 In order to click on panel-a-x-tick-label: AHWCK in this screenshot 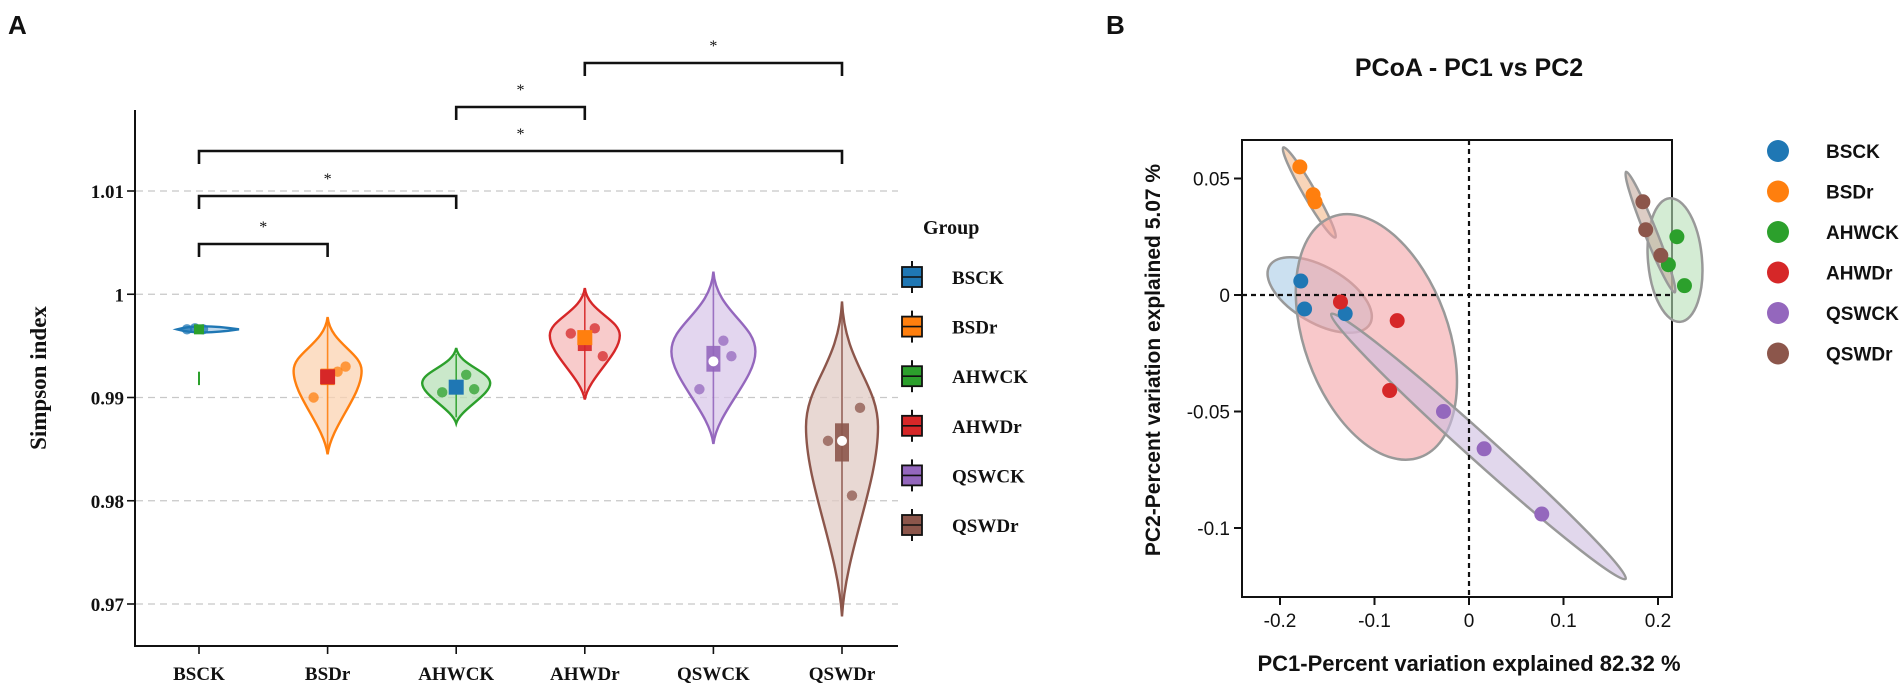, I will do `click(456, 674)`.